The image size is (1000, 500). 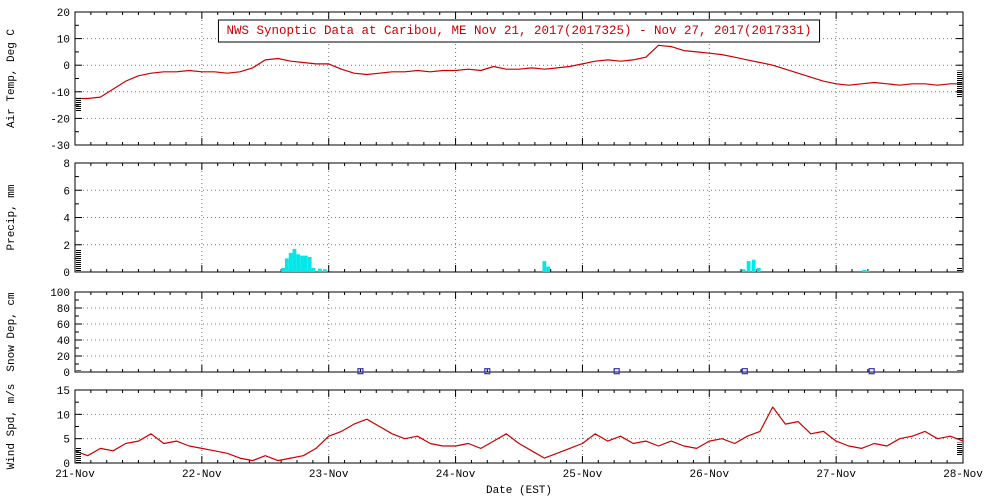 I want to click on x-tick-label: 23-Nov, so click(x=329, y=475).